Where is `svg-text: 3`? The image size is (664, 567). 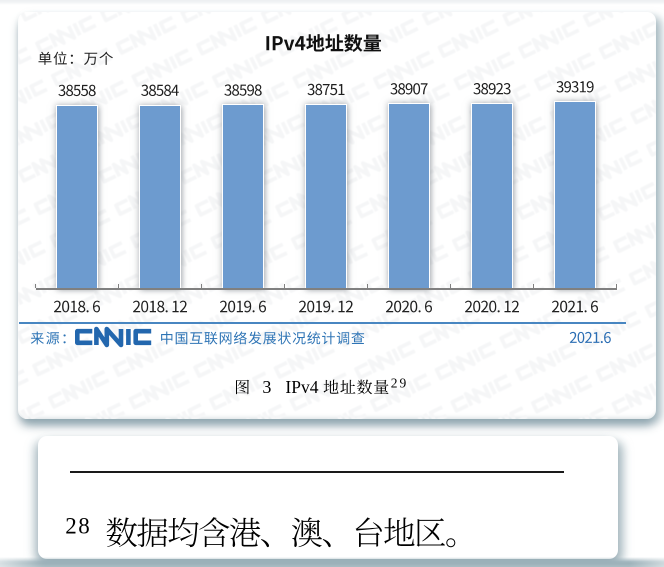
svg-text: 3 is located at coordinates (266, 387).